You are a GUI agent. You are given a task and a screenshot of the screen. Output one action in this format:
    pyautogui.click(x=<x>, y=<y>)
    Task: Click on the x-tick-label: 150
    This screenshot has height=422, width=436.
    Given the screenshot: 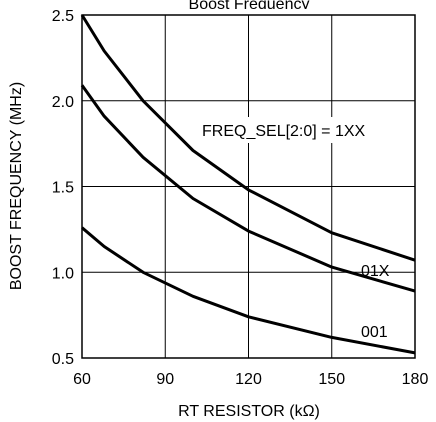 What is the action you would take?
    pyautogui.click(x=331, y=379)
    